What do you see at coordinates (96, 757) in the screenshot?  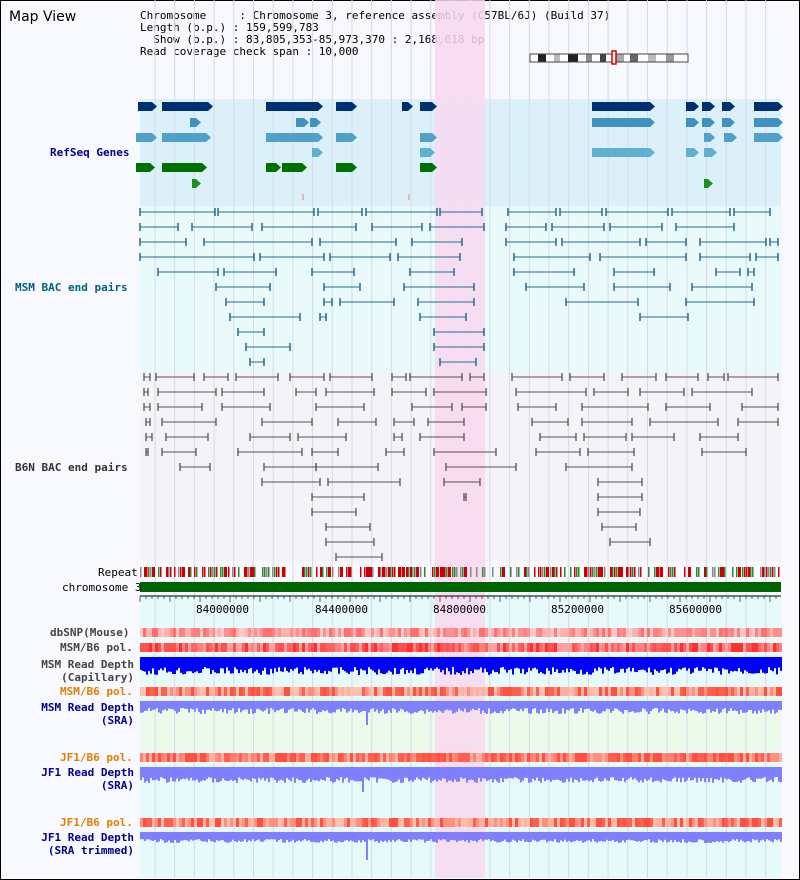 I see `track-label-jf1-b6-pol: JF1/B6 pol.` at bounding box center [96, 757].